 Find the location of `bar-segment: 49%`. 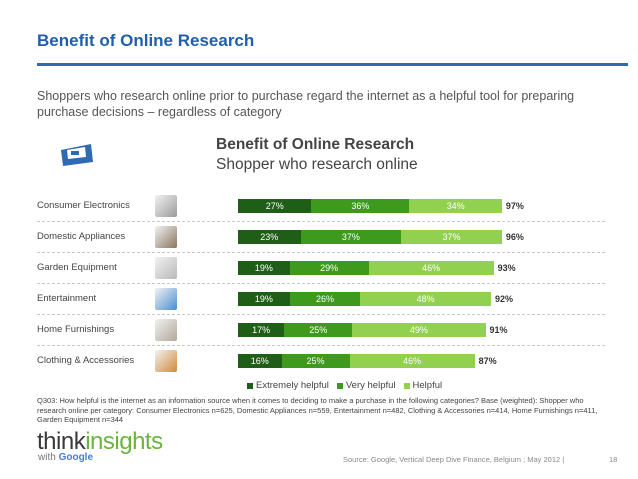

bar-segment: 49% is located at coordinates (419, 330).